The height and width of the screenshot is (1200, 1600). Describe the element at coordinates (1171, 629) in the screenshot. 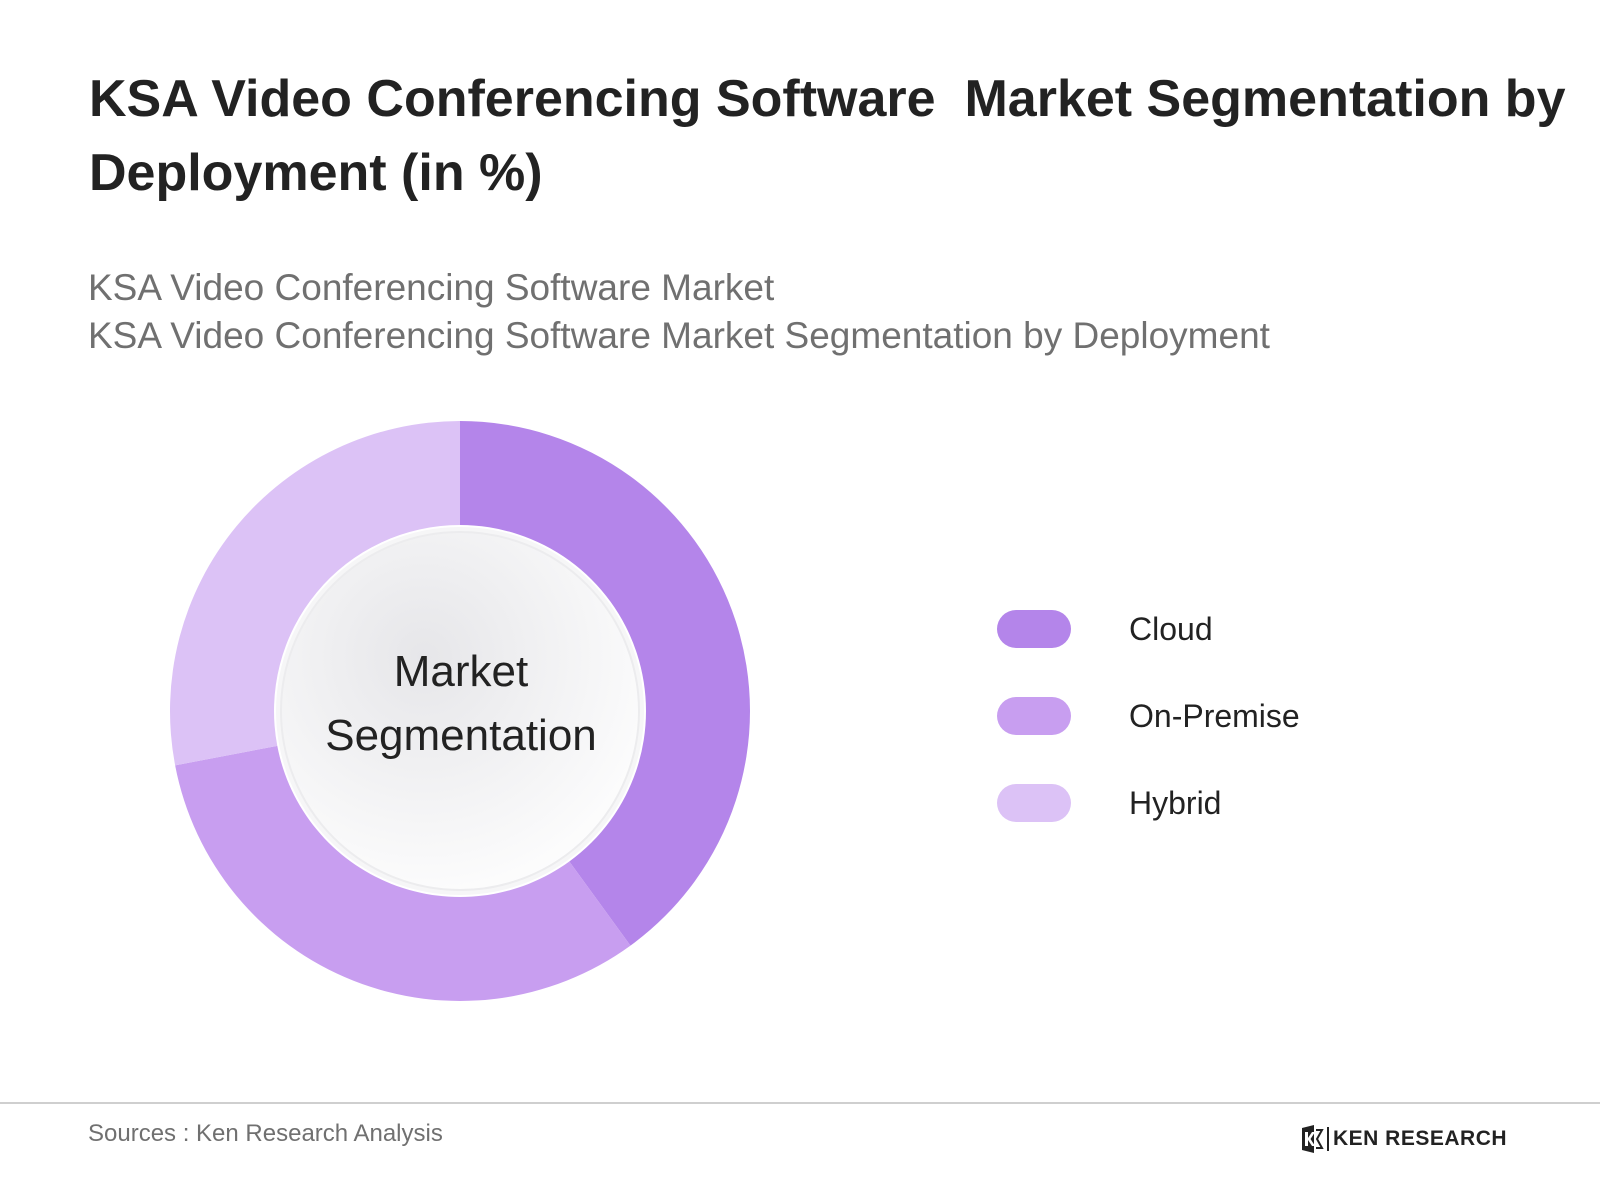

I see `legend-label-cloud: Cloud` at that location.